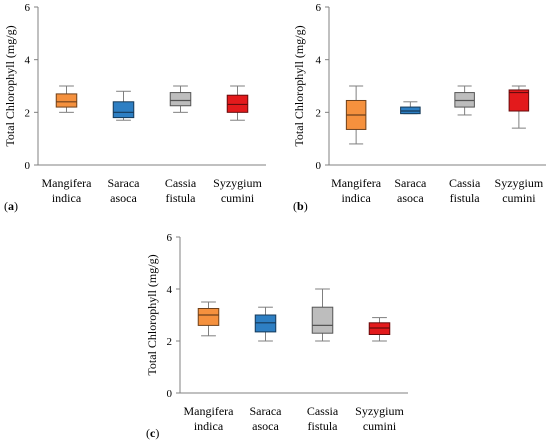 Image resolution: width=550 pixels, height=442 pixels. What do you see at coordinates (300, 206) in the screenshot?
I see `panel-label: (b)` at bounding box center [300, 206].